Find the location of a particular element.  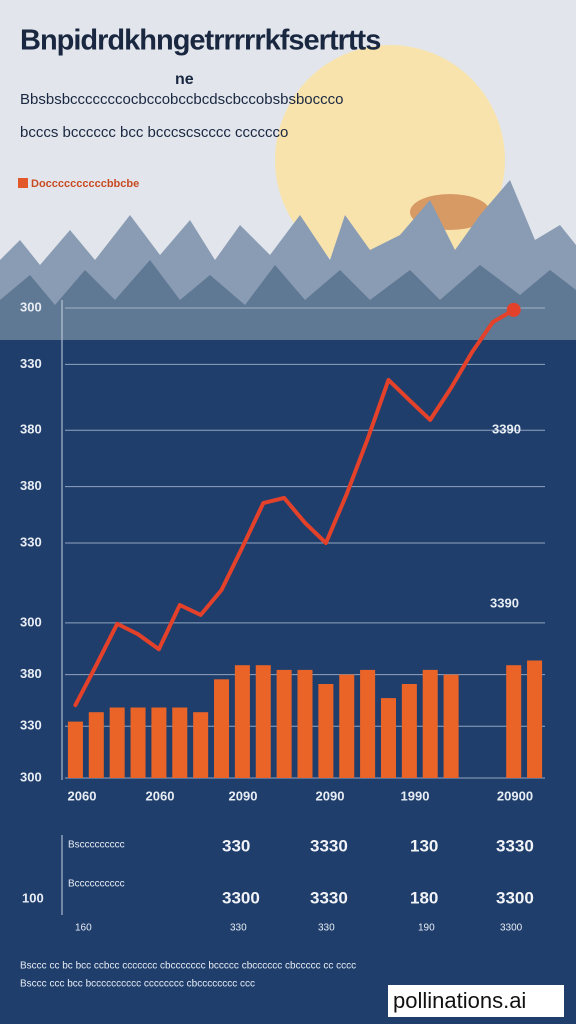

watermark-box is located at coordinates (476, 1001).